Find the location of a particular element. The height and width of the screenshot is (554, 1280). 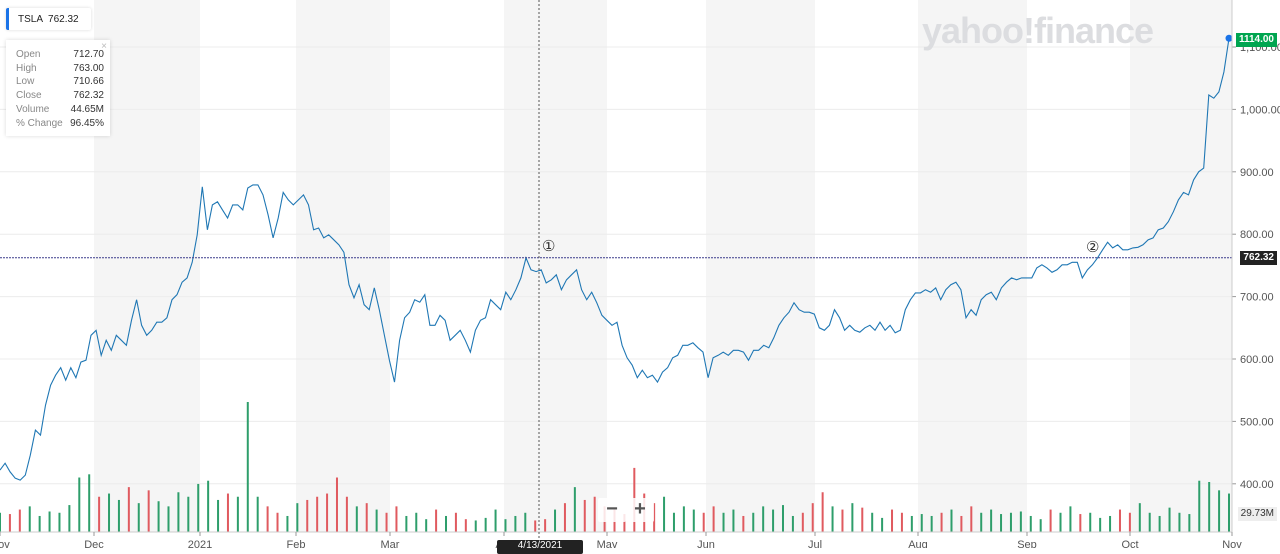

ohlc-value: 96.45% is located at coordinates (87, 123).